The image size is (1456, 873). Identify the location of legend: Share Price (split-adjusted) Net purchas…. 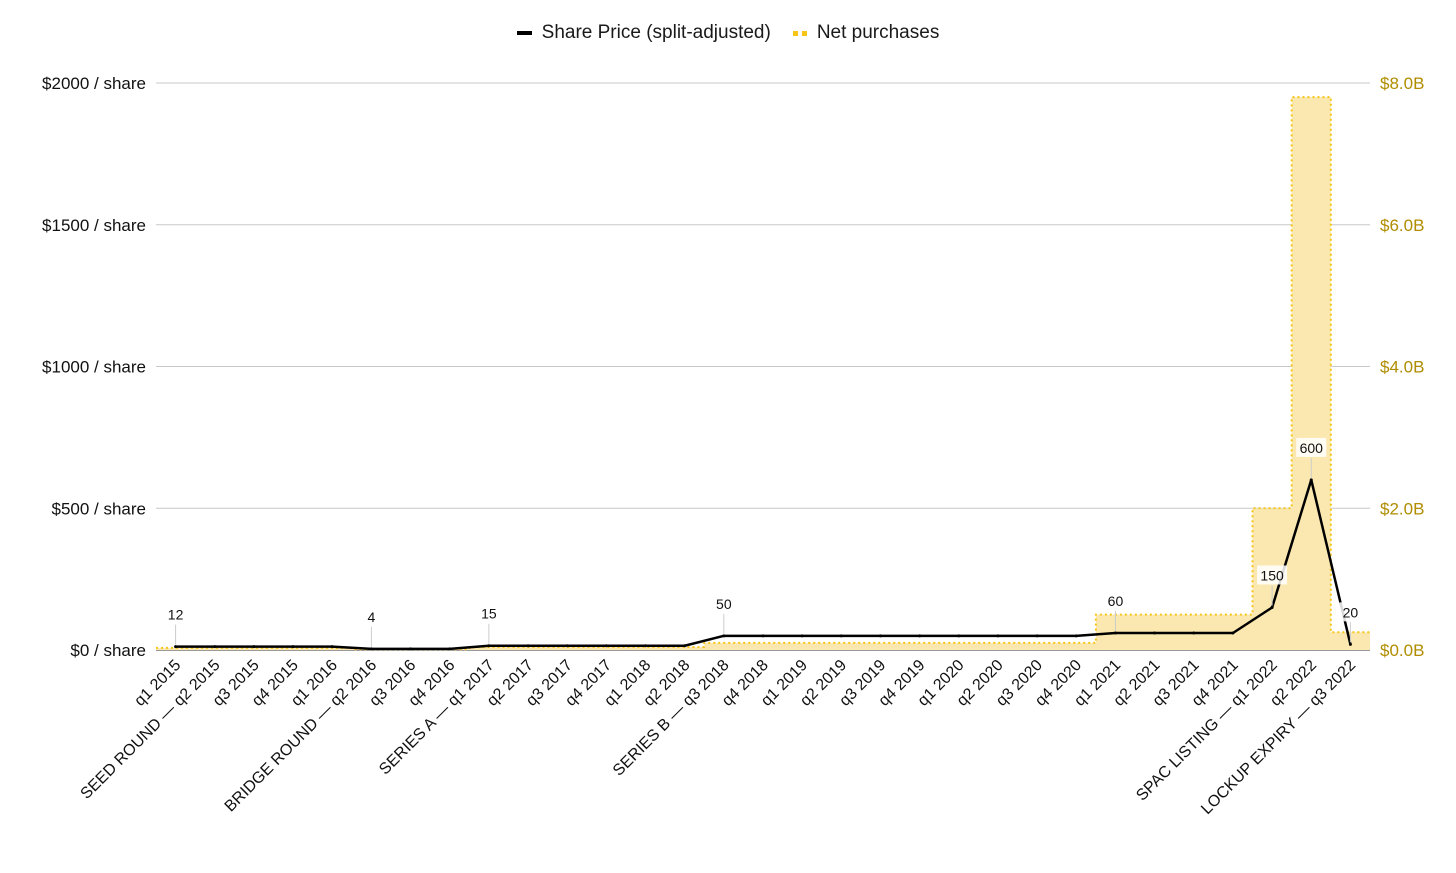
(728, 33).